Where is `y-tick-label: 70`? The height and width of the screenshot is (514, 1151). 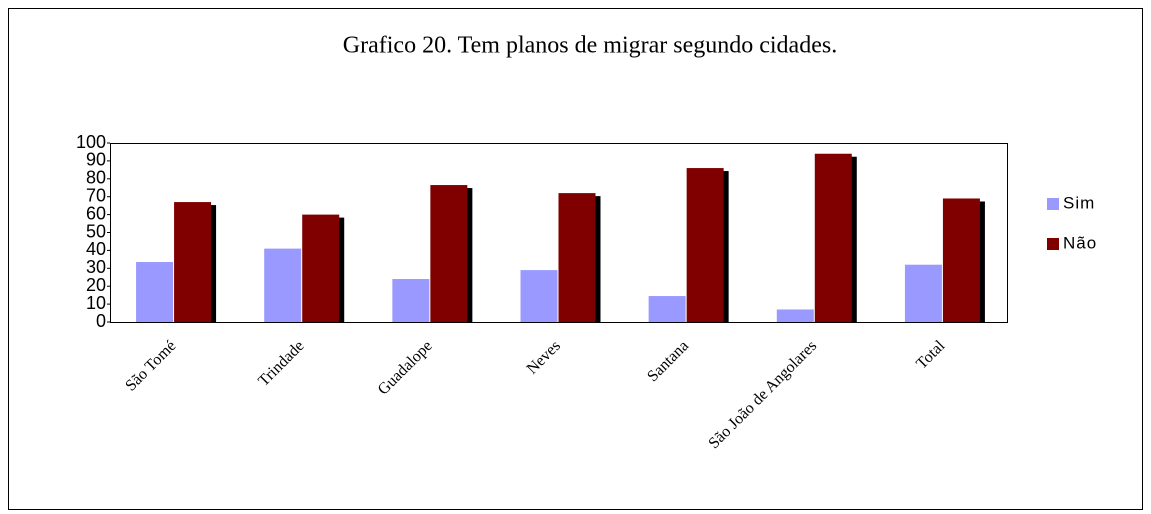
y-tick-label: 70 is located at coordinates (96, 195).